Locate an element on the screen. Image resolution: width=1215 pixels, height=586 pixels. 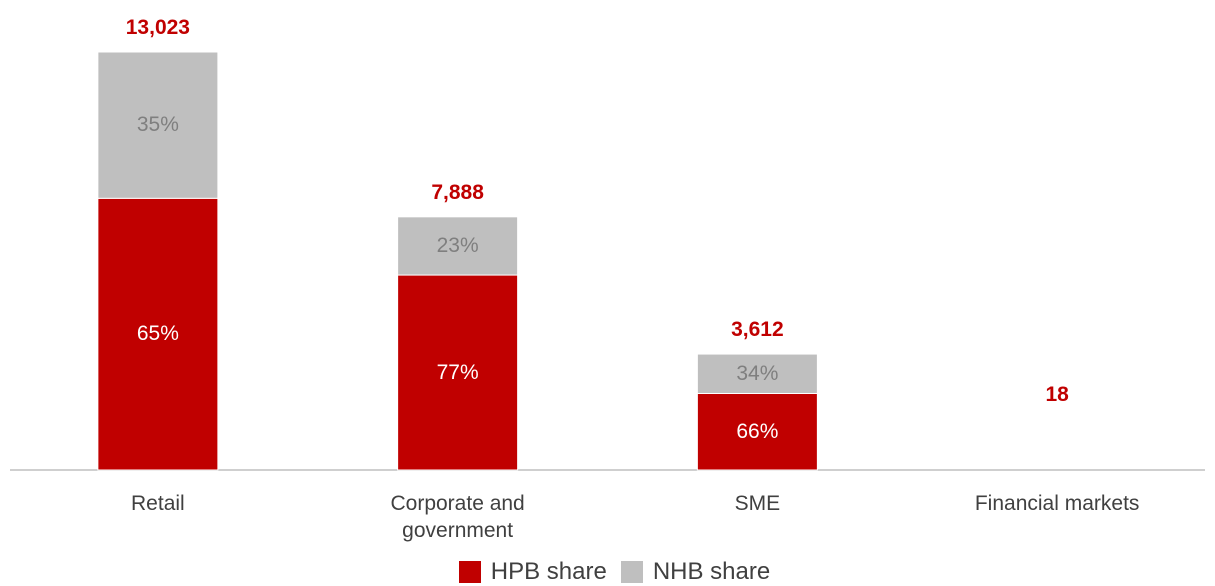
x-tick-label: Retail is located at coordinates (158, 503).